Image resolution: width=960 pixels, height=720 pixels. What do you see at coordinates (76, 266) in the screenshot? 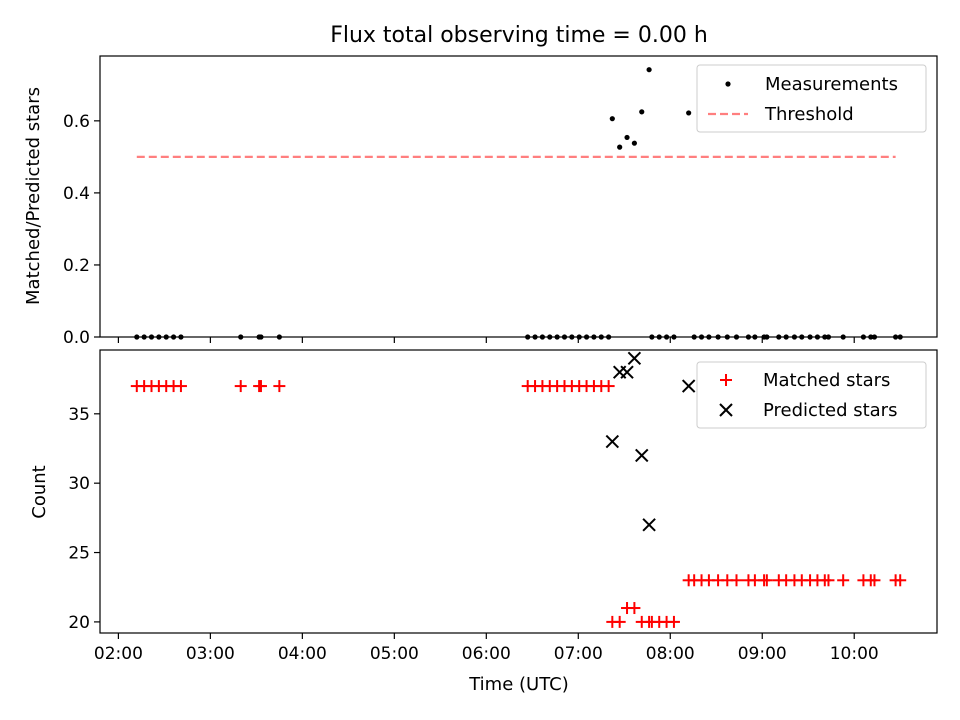
I see `ratio-ytick-label: 0.2` at bounding box center [76, 266].